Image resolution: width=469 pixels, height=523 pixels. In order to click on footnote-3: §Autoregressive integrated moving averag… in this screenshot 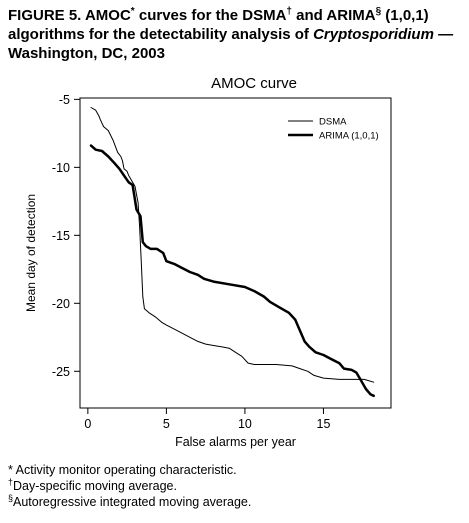, I will do `click(236, 501)`.